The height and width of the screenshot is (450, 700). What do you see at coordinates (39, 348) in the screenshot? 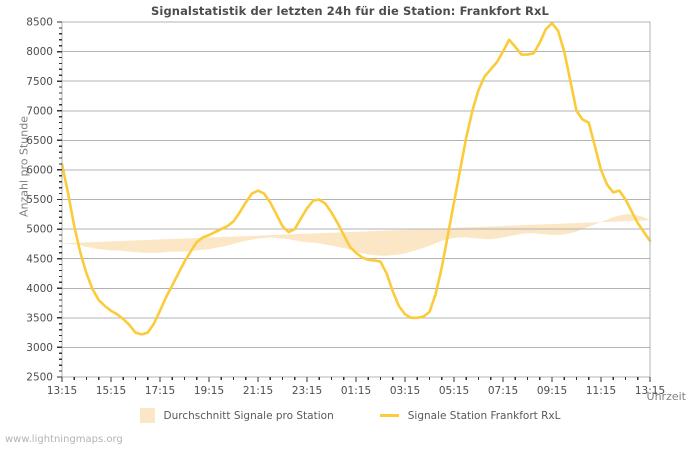
I see `y-tick-label: 3000` at bounding box center [39, 348].